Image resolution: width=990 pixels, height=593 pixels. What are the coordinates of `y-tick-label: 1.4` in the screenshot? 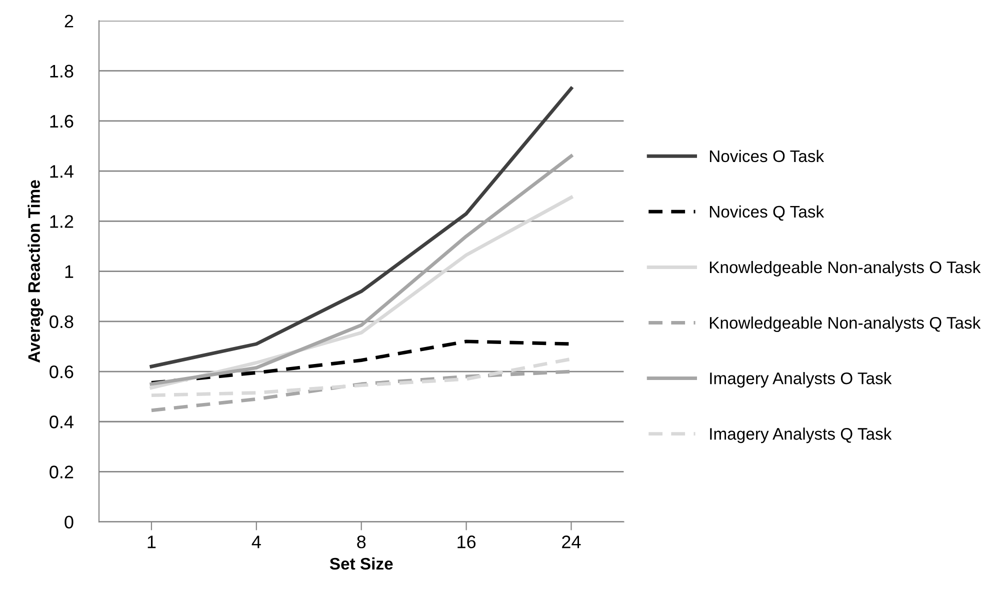 It's located at (62, 171).